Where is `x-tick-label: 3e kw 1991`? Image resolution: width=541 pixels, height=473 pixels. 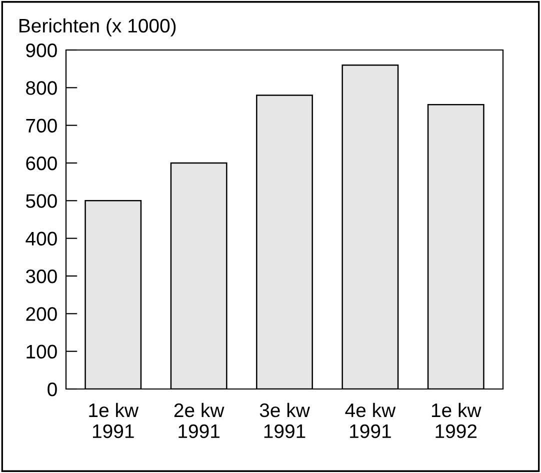
x-tick-label: 3e kw 1991 is located at coordinates (285, 420).